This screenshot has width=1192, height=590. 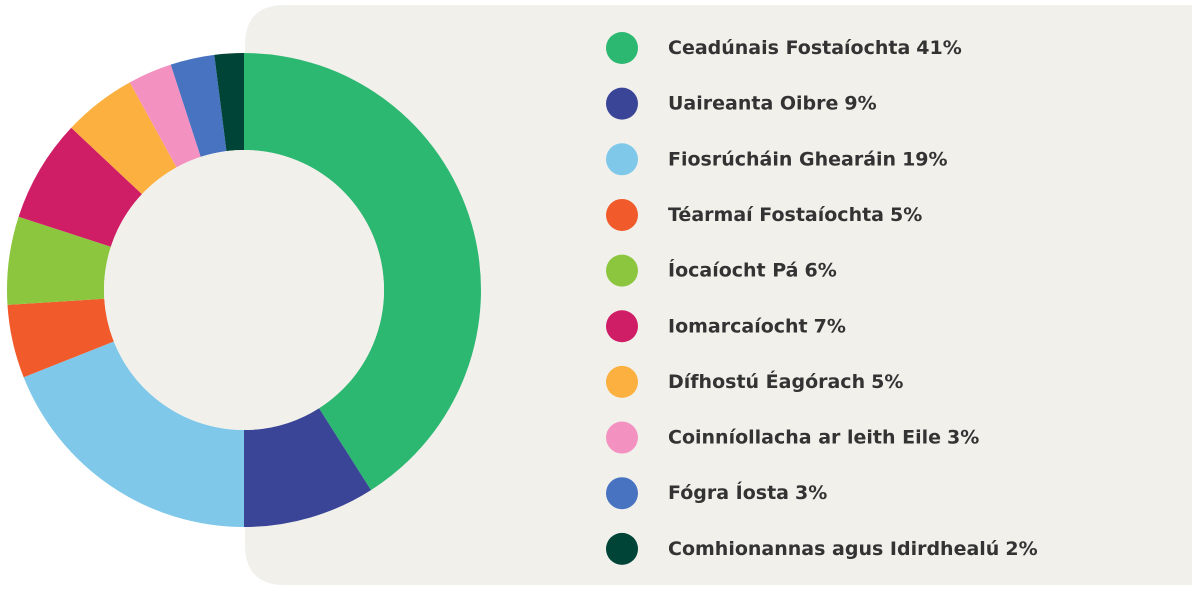 I want to click on legend-value: 6%, so click(x=821, y=270).